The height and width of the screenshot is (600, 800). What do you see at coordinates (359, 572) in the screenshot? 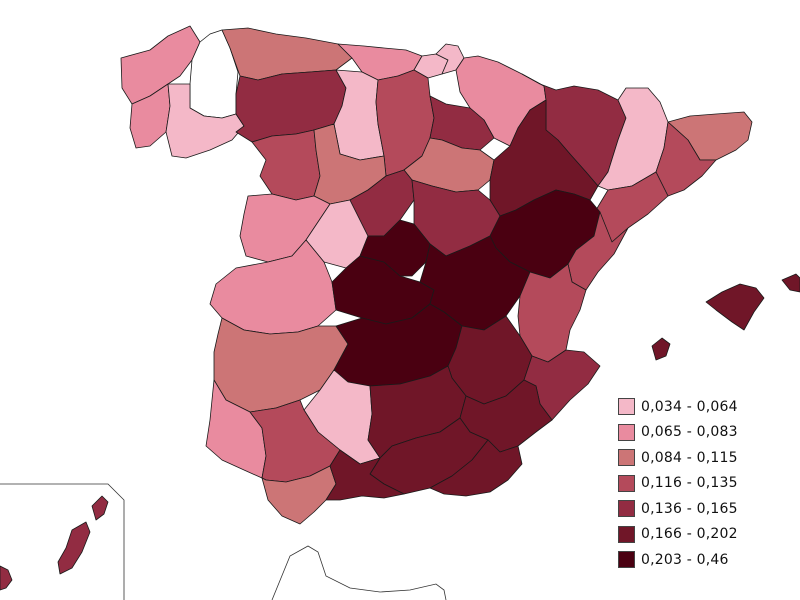
I see `north-africa-coastline` at bounding box center [359, 572].